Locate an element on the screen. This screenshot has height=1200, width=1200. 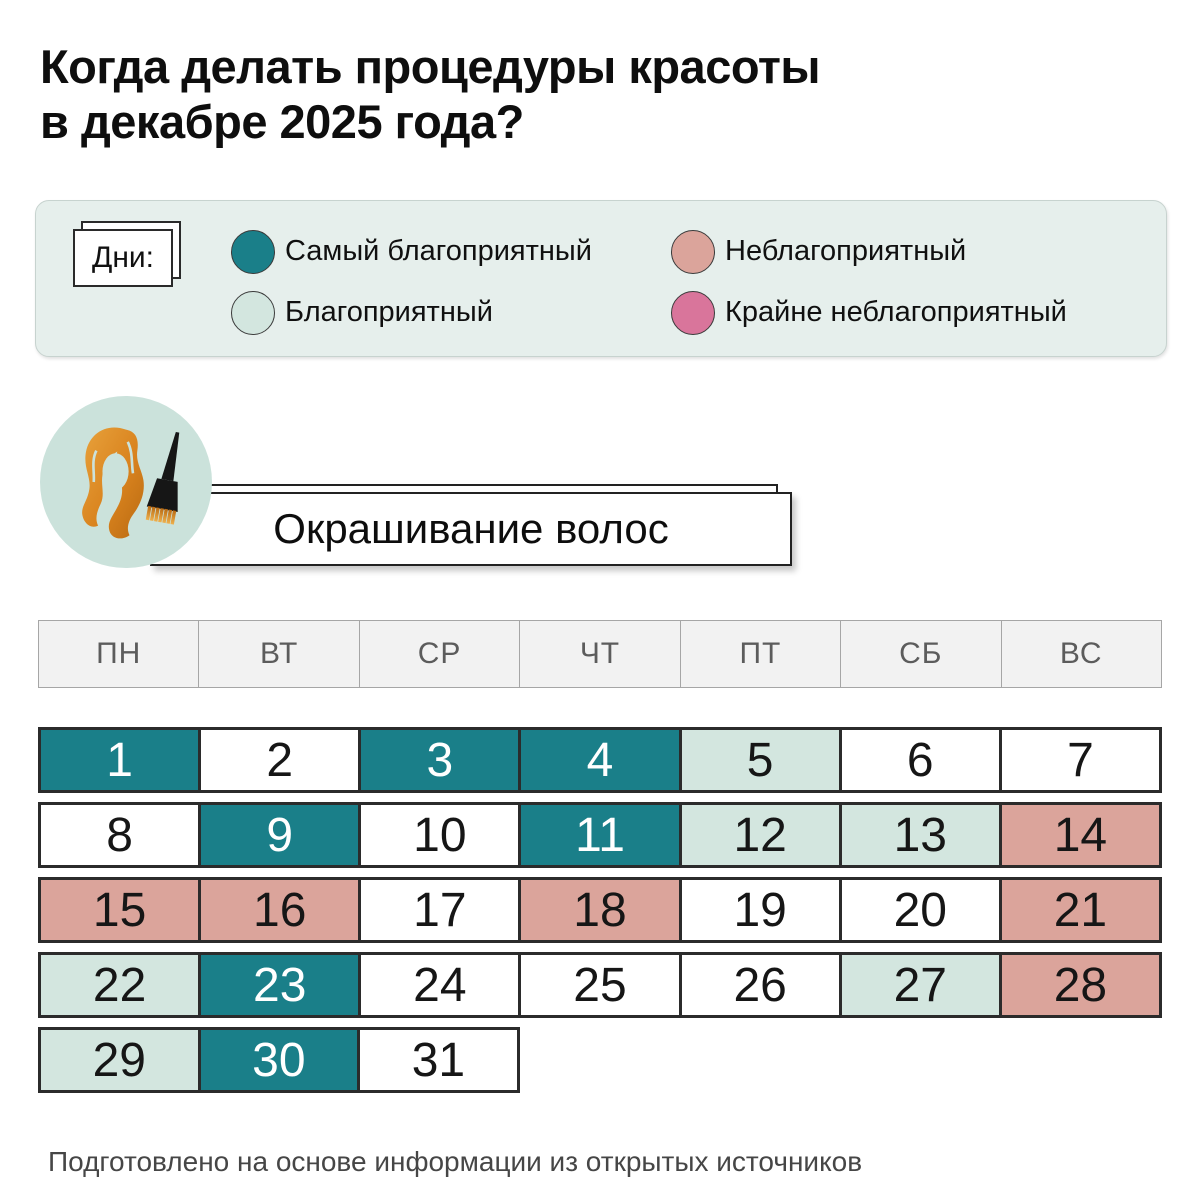
calendar-day-3: 3 is located at coordinates (438, 760).